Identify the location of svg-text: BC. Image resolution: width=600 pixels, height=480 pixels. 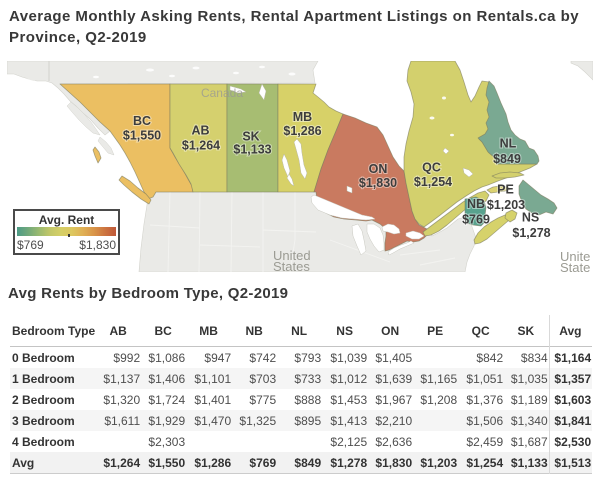
(142, 121).